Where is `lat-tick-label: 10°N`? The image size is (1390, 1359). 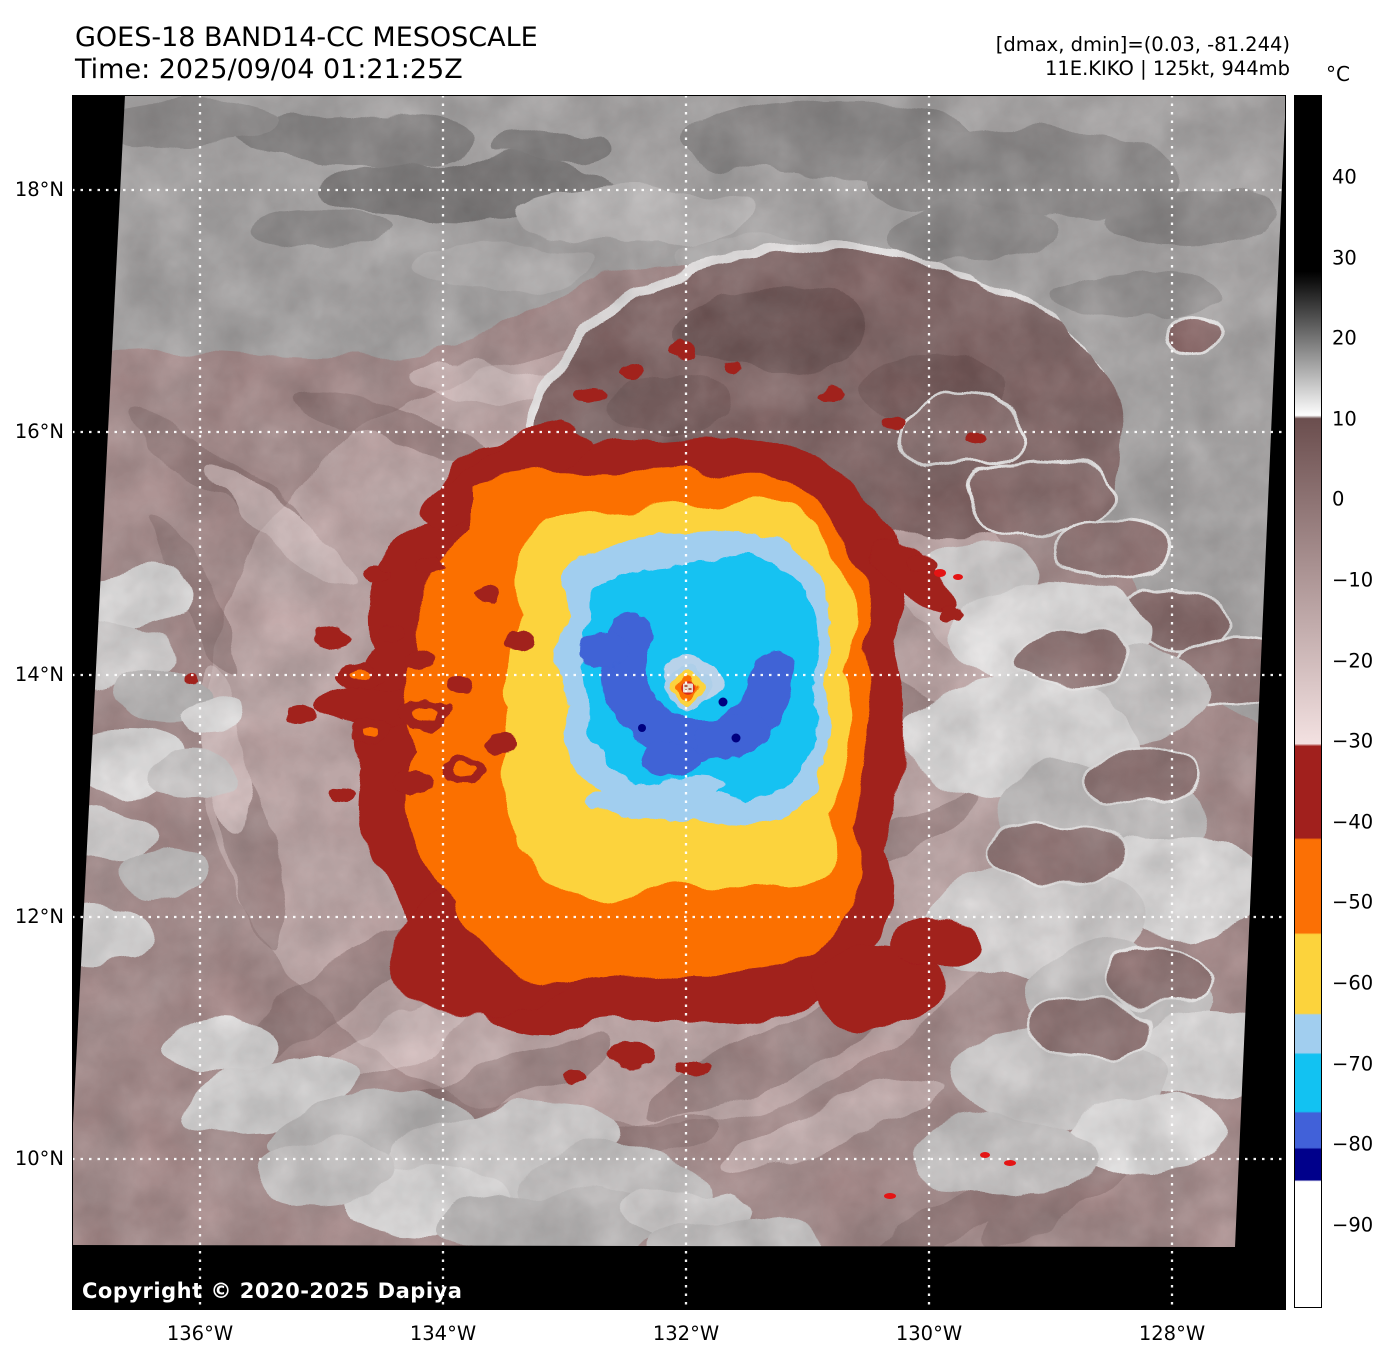 lat-tick-label: 10°N is located at coordinates (39, 1159).